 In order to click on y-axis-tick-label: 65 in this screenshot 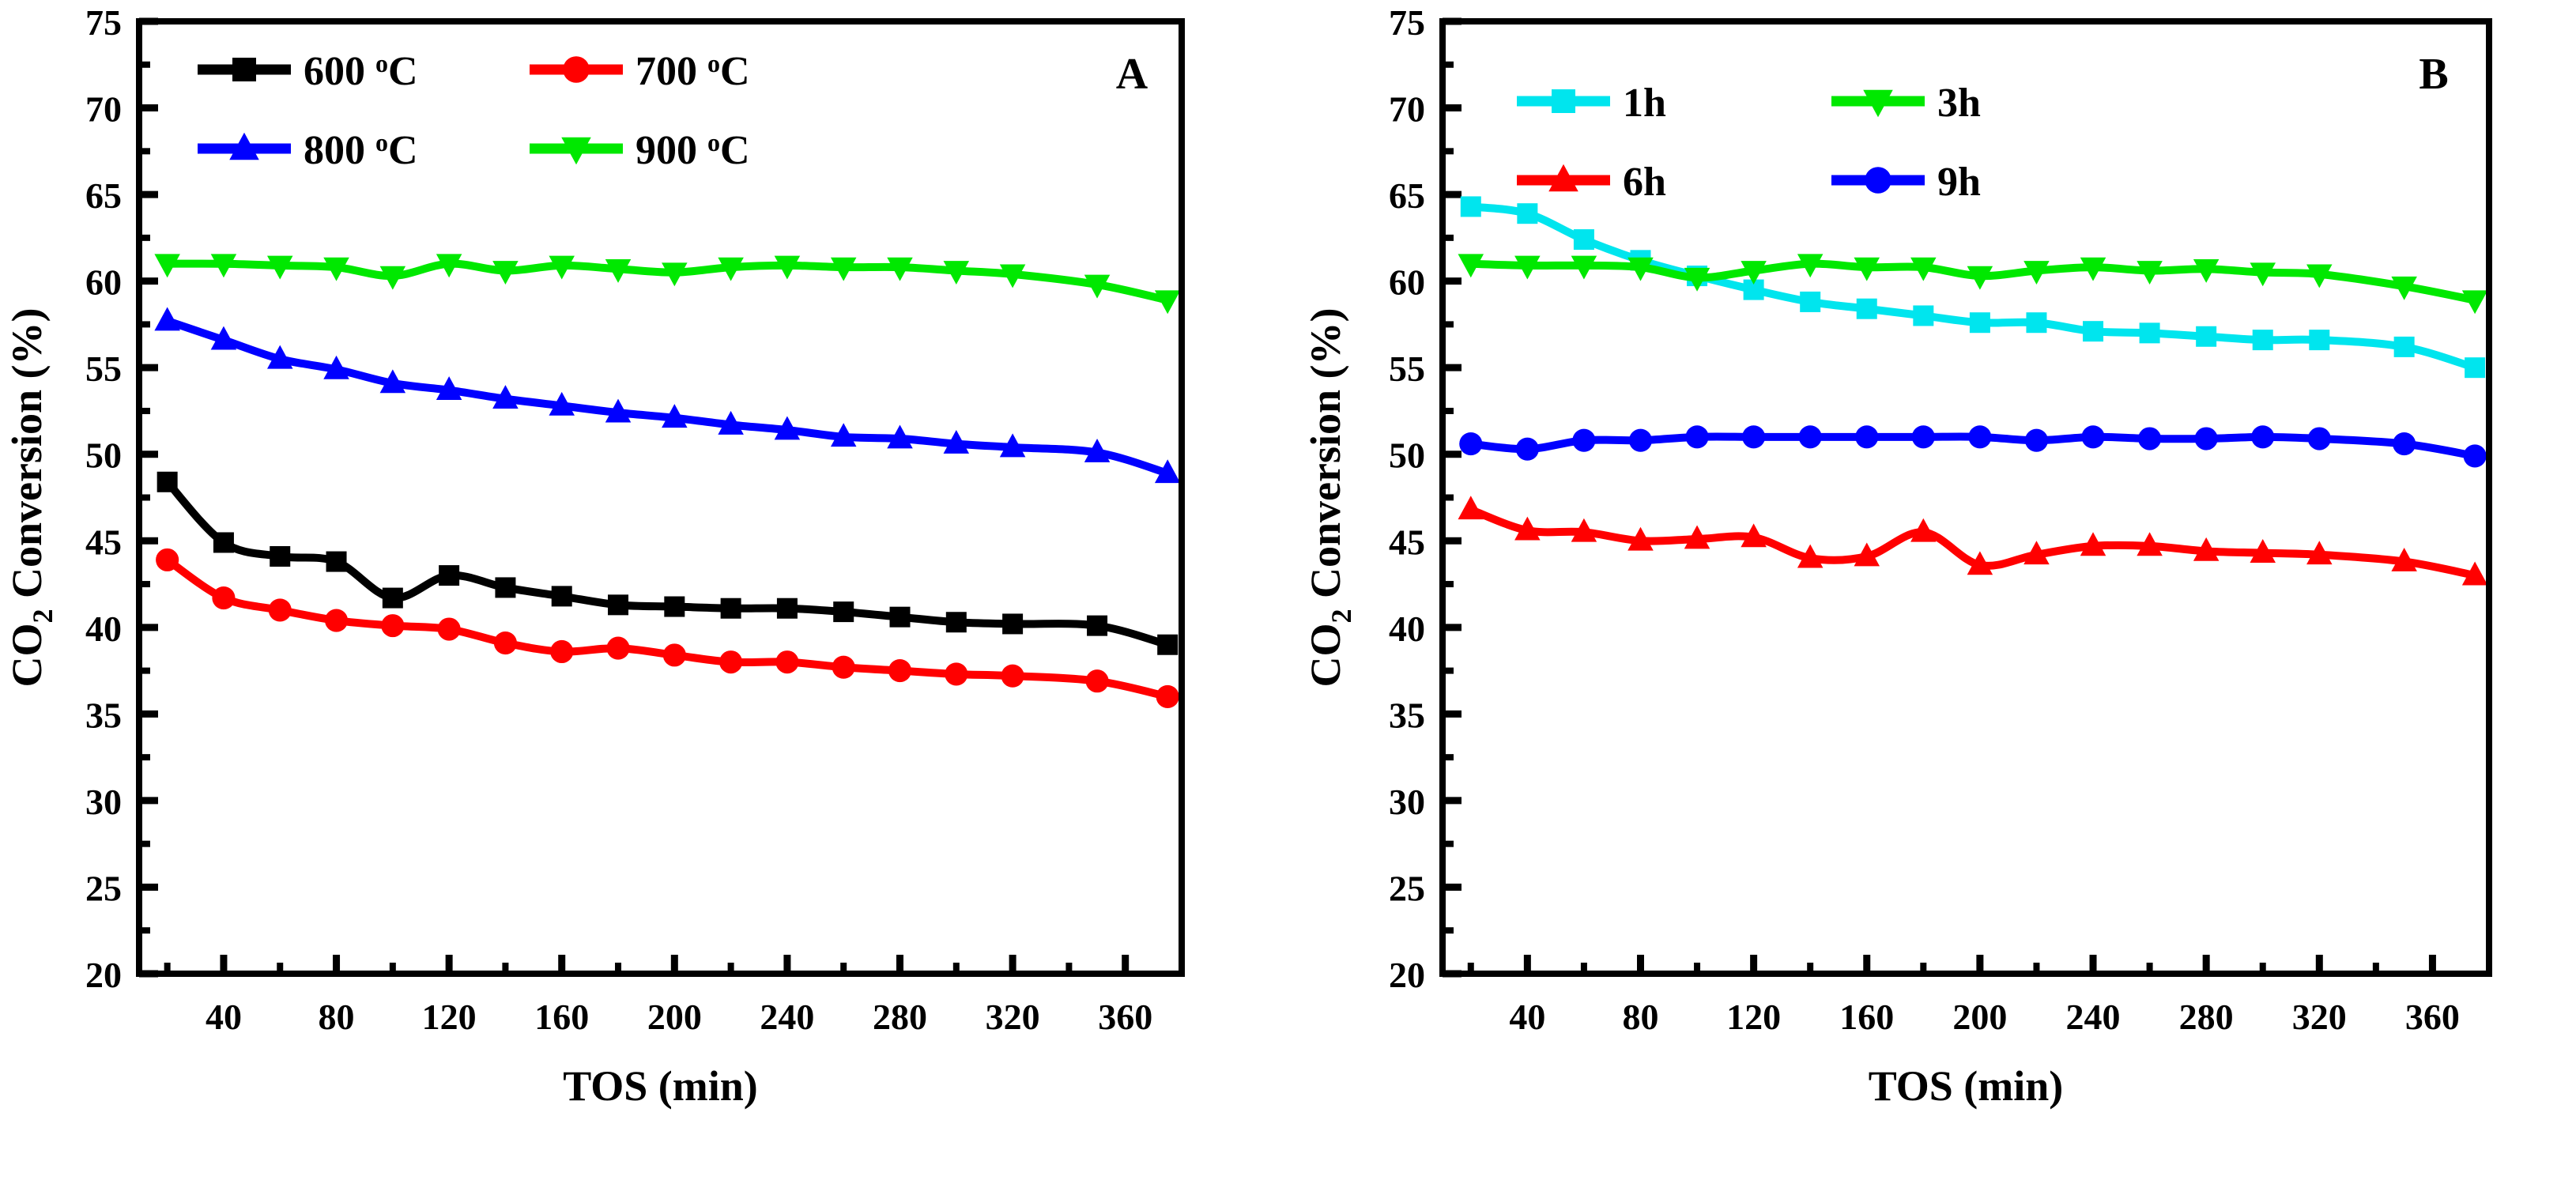, I will do `click(104, 195)`.